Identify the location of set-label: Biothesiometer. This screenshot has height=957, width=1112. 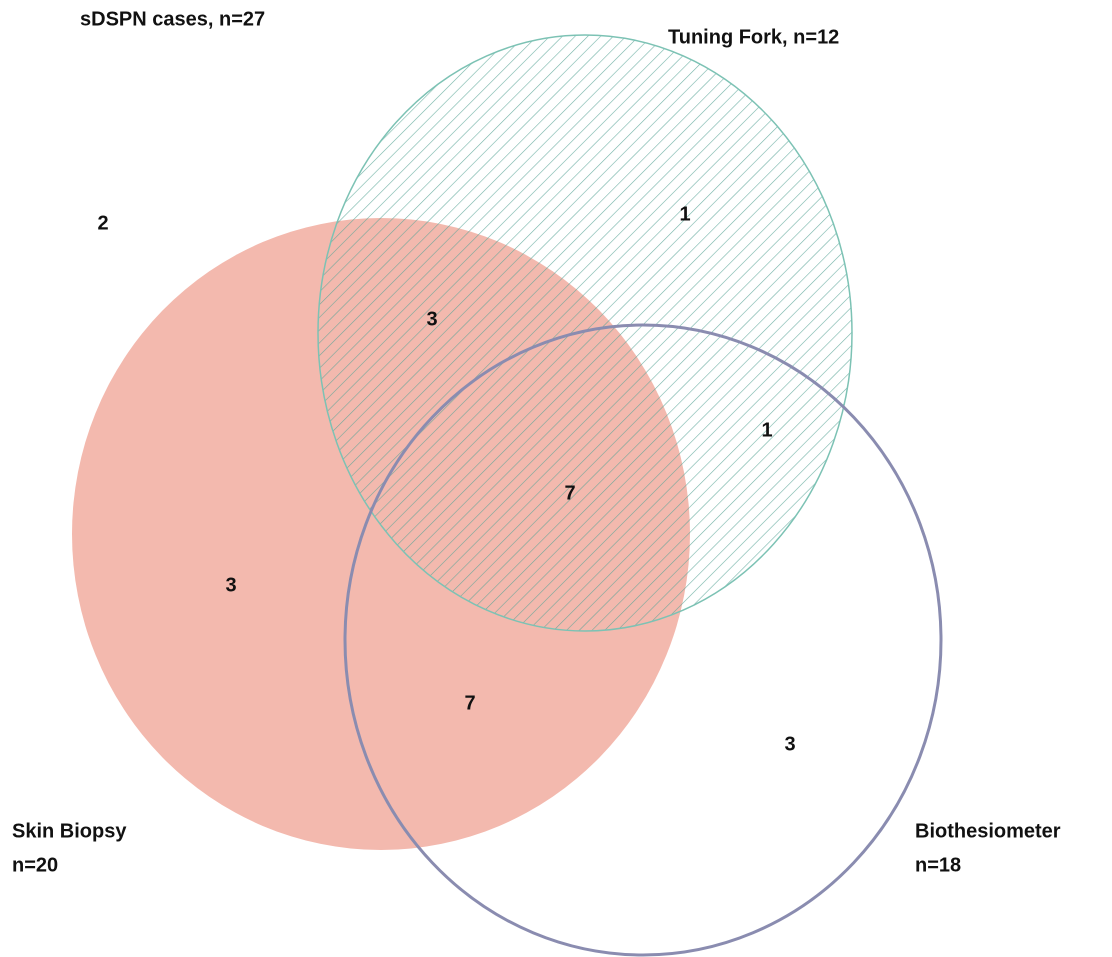
(988, 831).